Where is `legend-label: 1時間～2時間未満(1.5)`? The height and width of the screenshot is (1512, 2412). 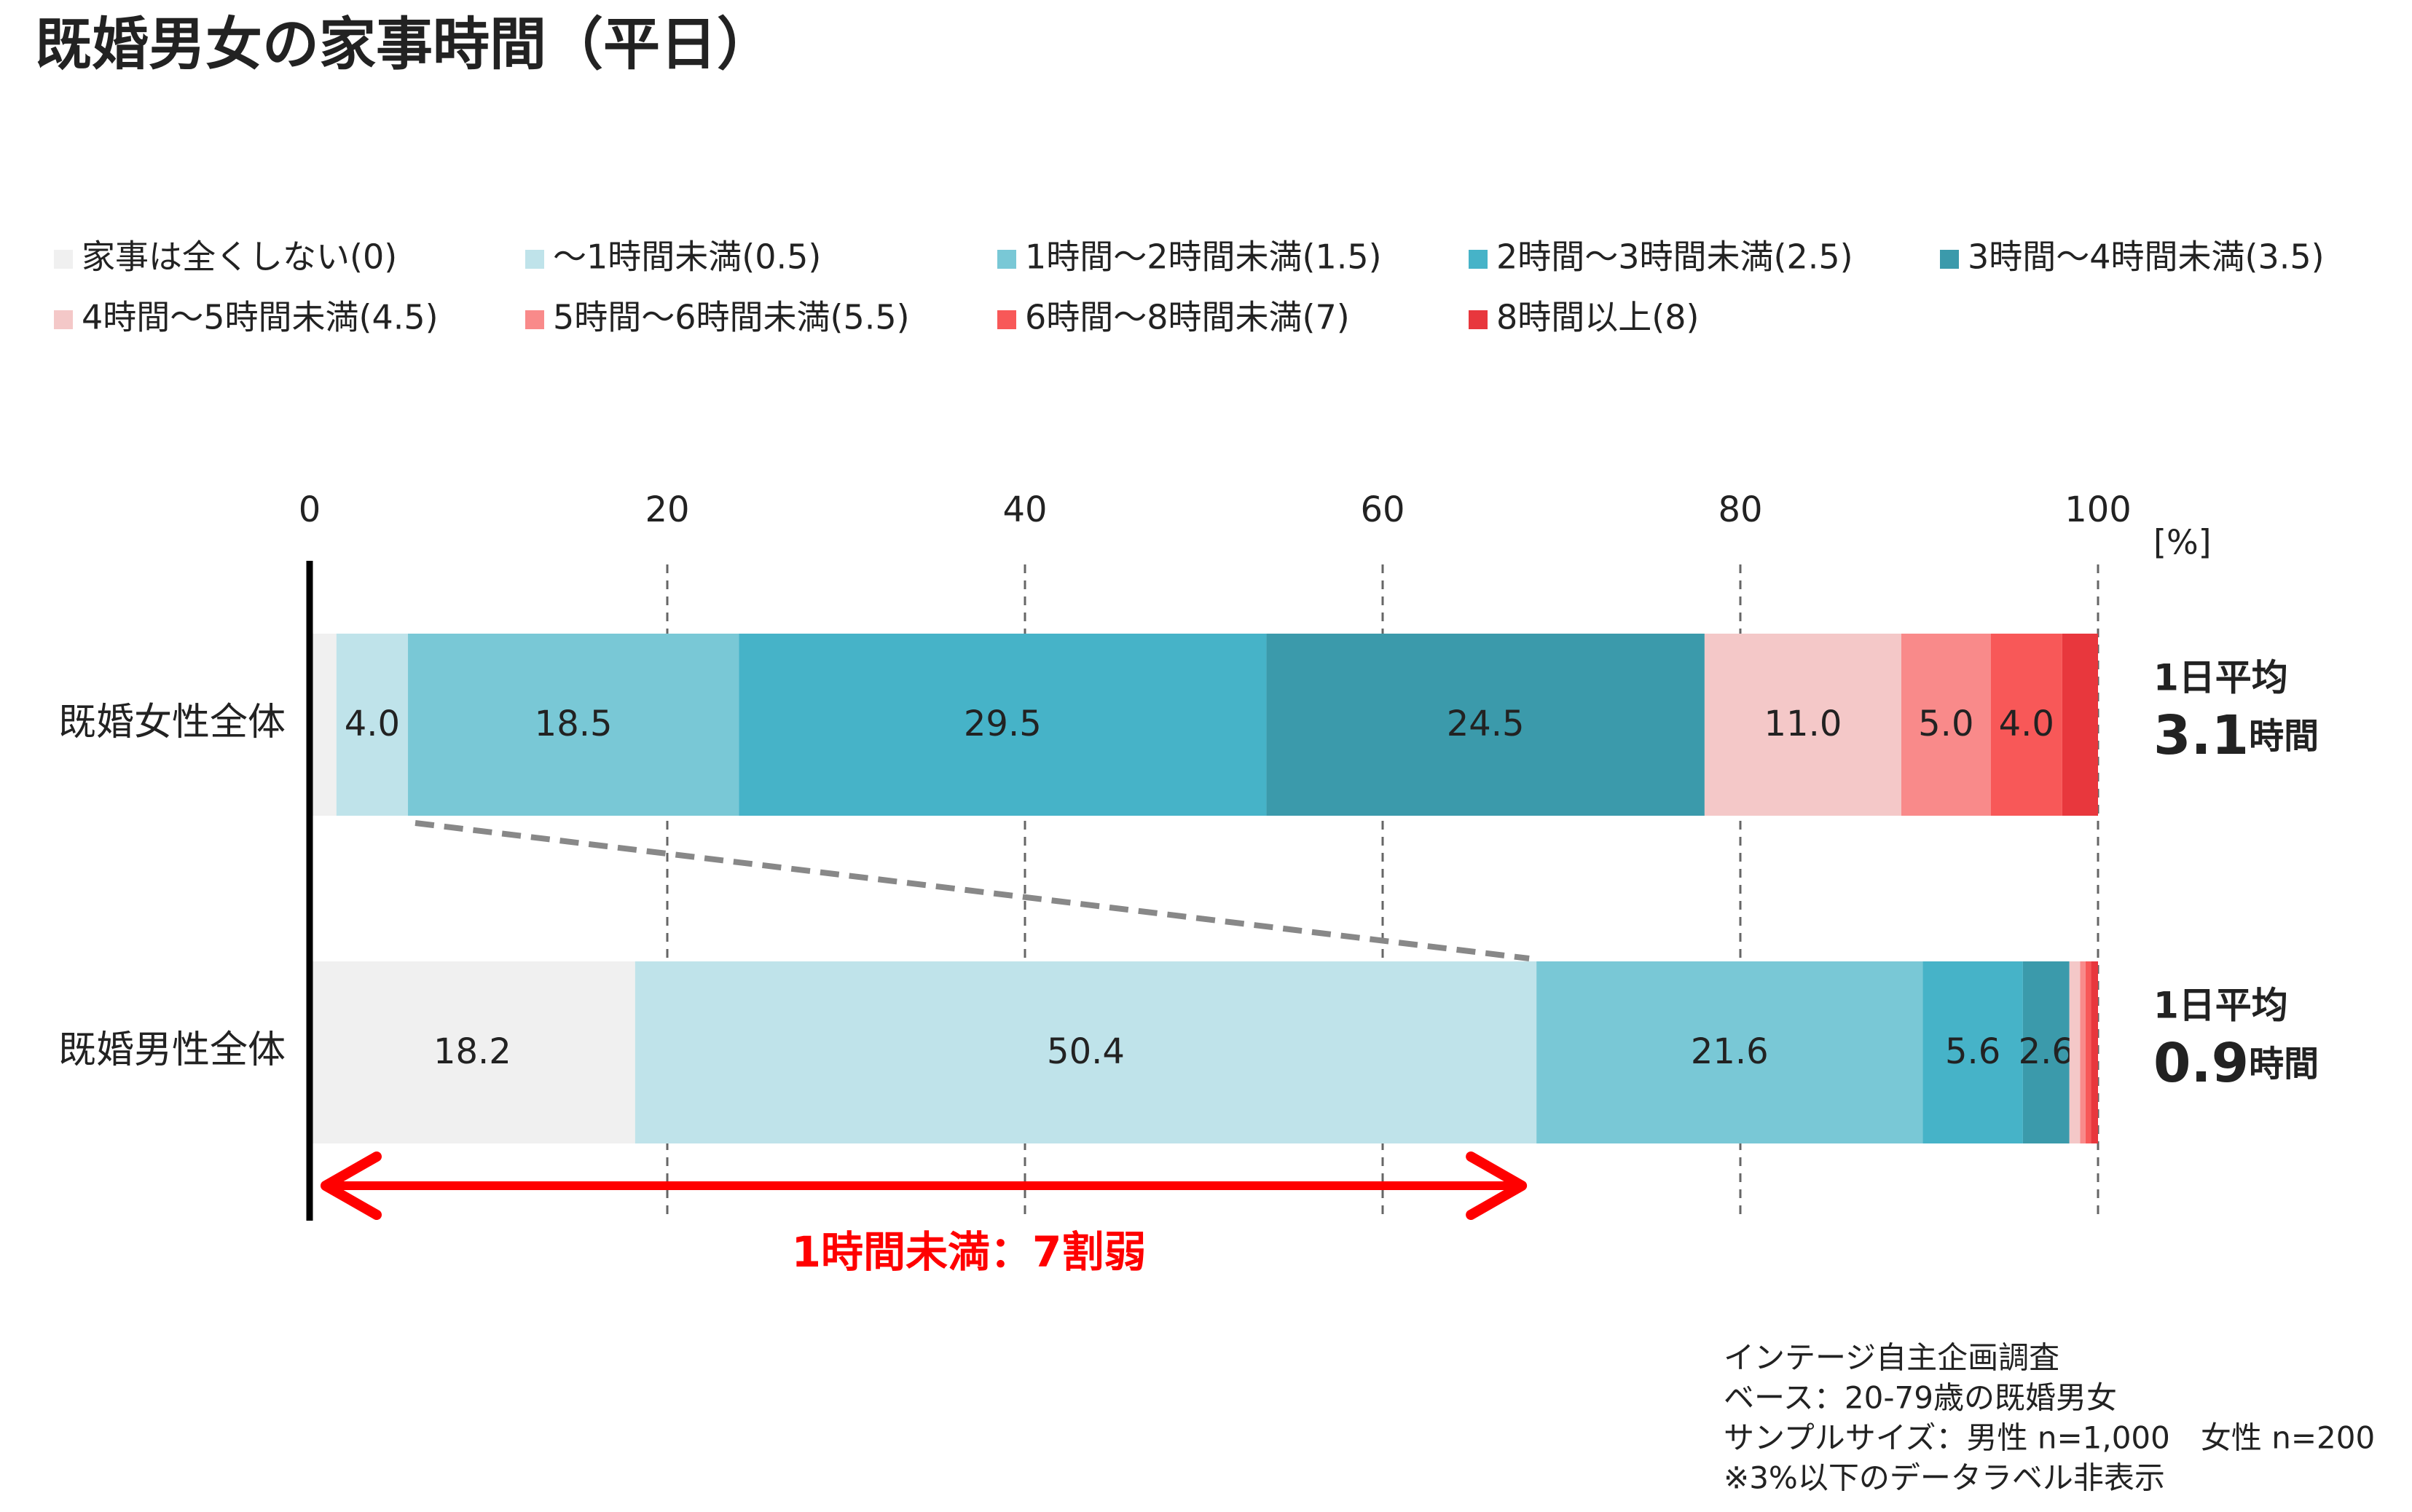 legend-label: 1時間～2時間未満(1.5) is located at coordinates (1204, 257).